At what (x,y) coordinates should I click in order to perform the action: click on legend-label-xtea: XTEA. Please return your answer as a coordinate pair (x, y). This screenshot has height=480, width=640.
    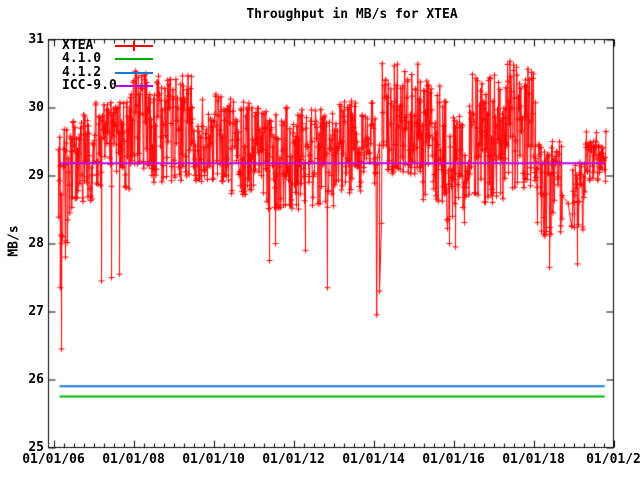
    Looking at the image, I should click on (78, 45).